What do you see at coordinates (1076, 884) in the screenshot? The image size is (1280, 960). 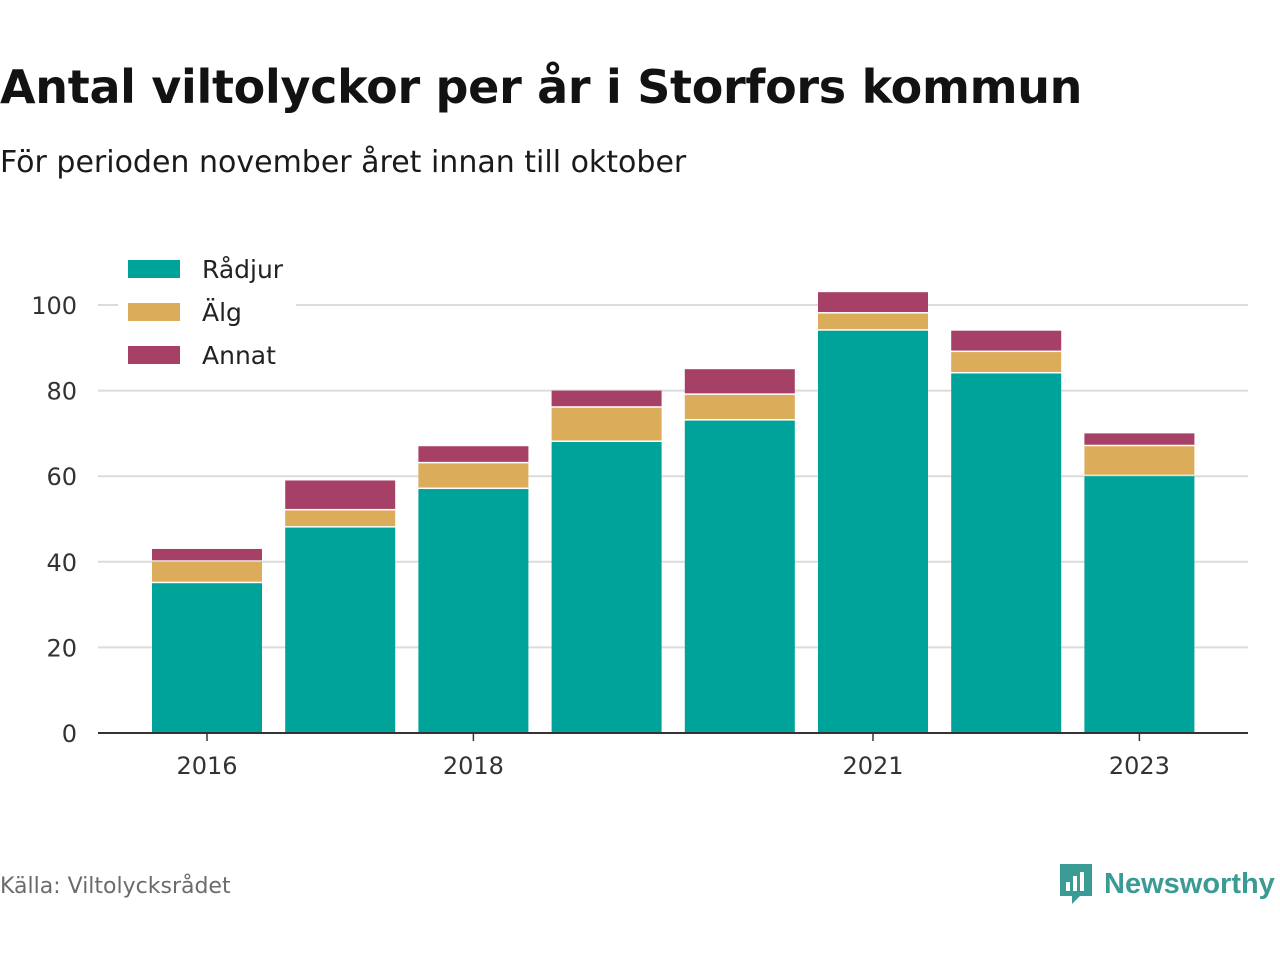 I see `newsworthy-logo-icon` at bounding box center [1076, 884].